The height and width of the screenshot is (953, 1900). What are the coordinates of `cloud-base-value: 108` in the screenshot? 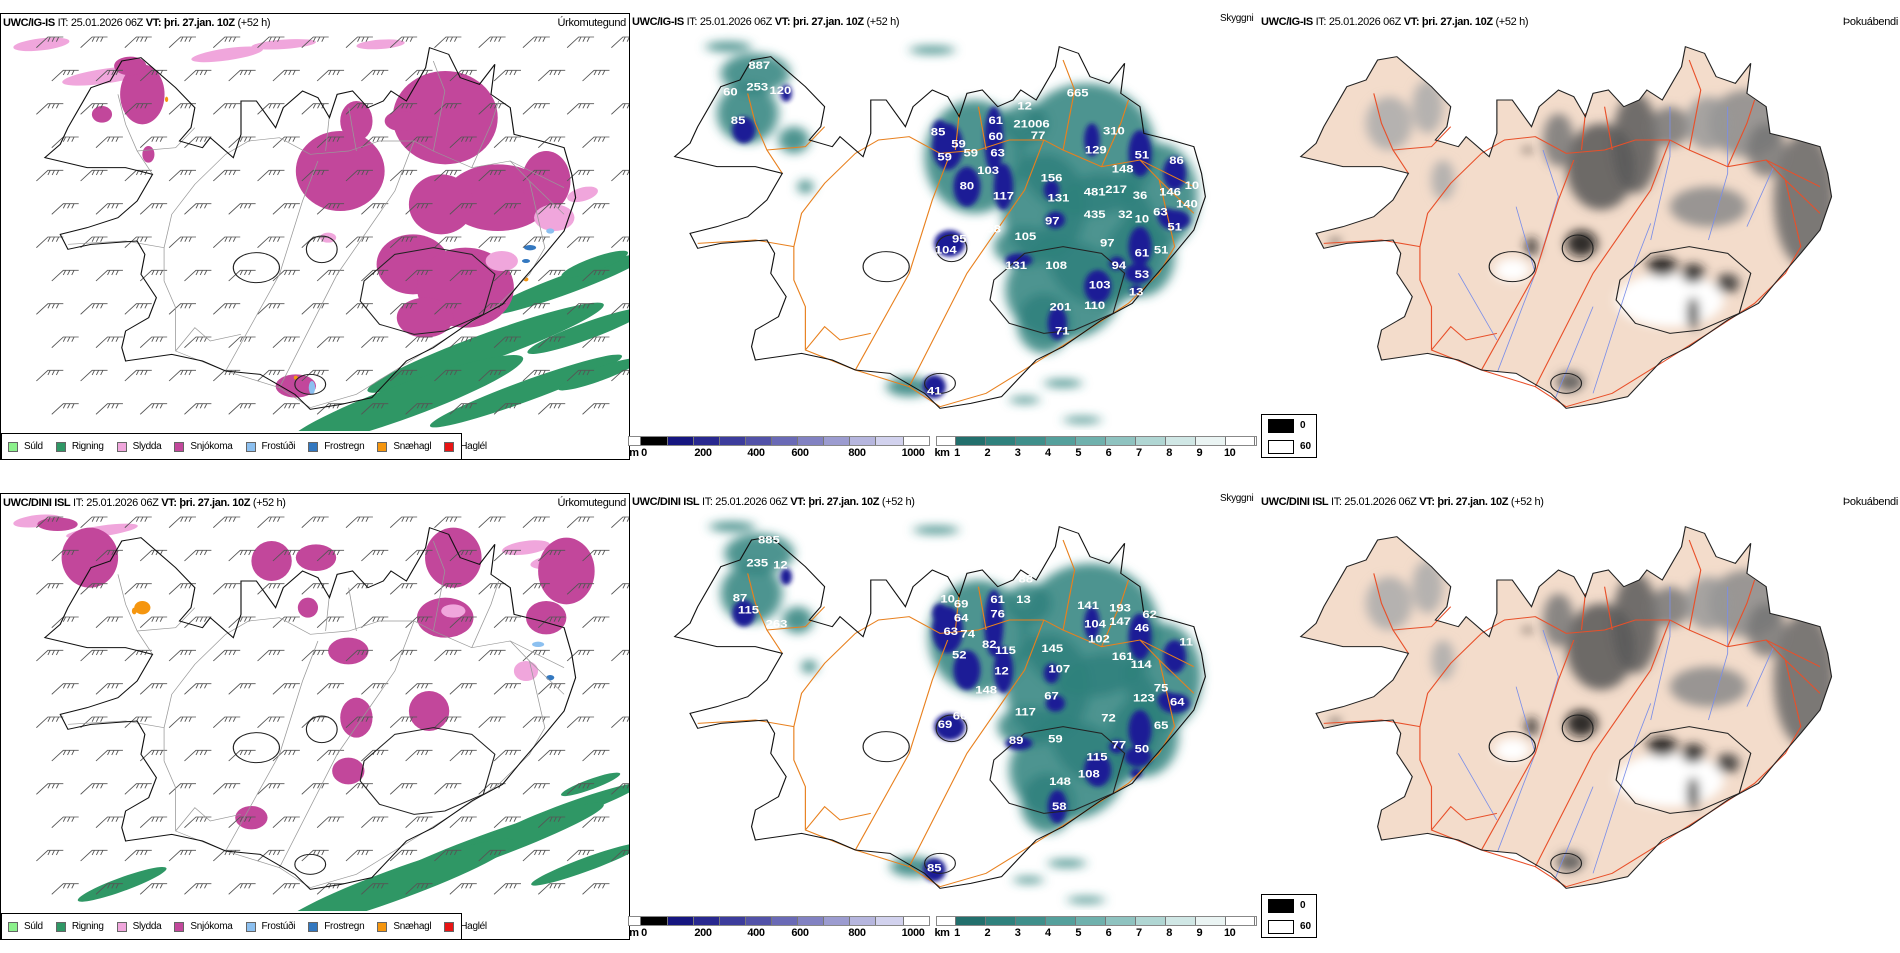 It's located at (1056, 265).